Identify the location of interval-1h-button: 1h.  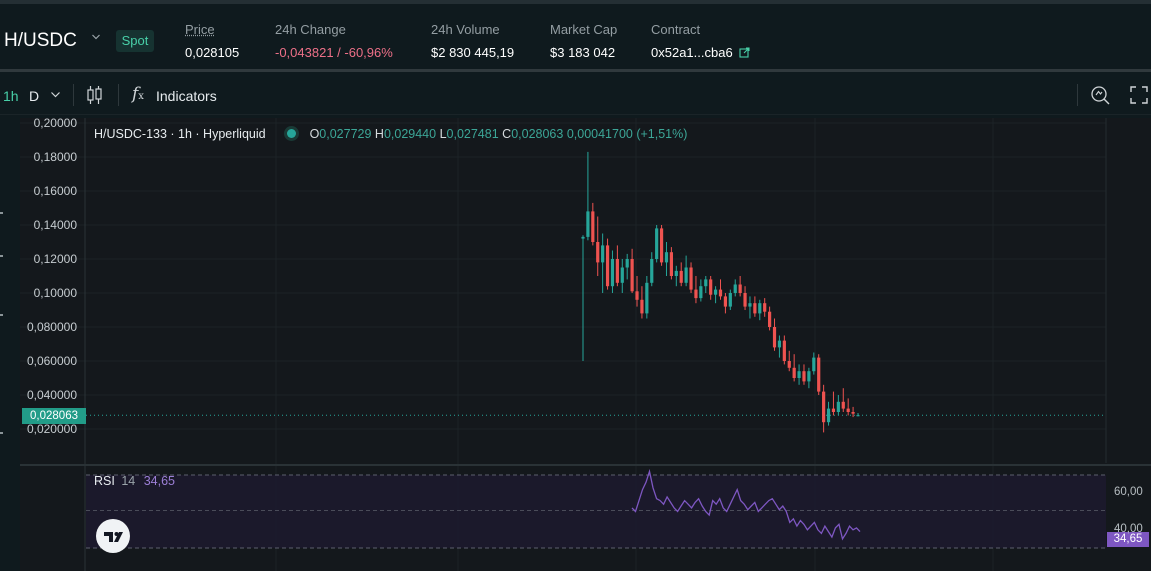
(11, 96).